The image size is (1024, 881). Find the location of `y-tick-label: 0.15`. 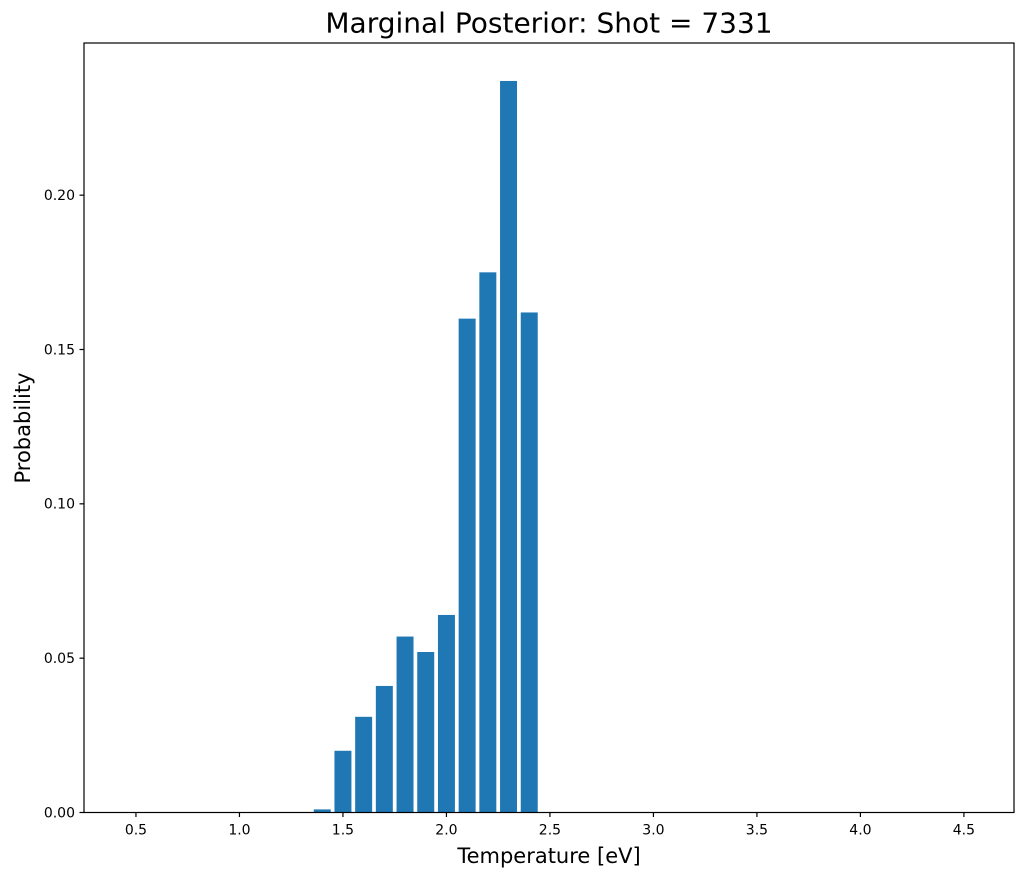

y-tick-label: 0.15 is located at coordinates (59, 350).